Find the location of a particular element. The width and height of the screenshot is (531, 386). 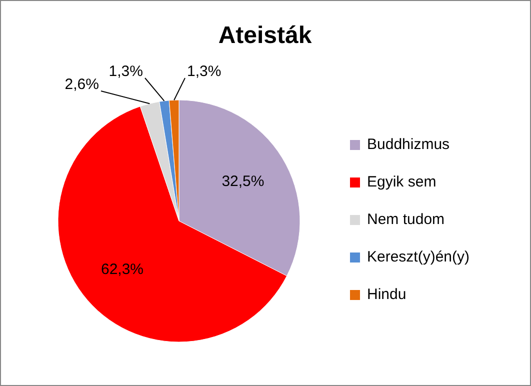

chart-title: Ateisták is located at coordinates (265, 35).